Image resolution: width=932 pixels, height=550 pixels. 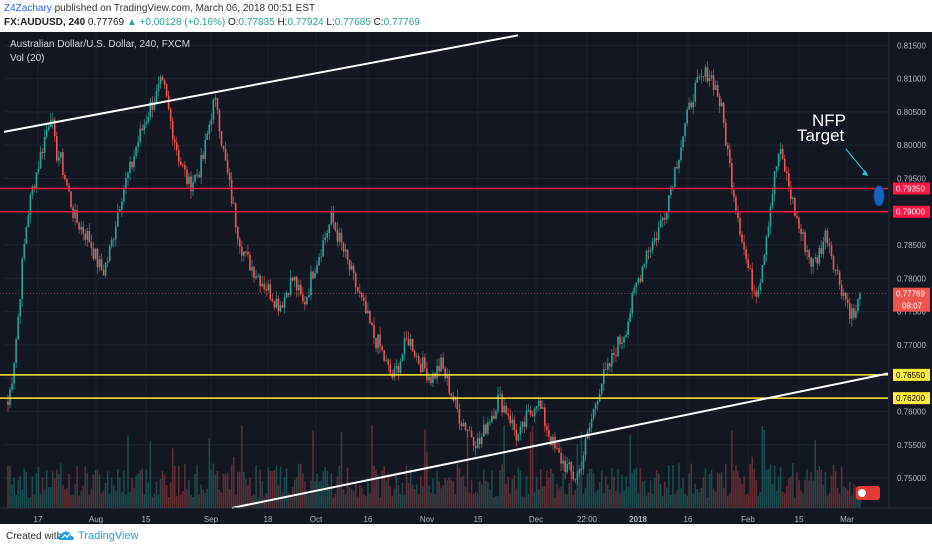 I want to click on y-tick-label: 0.75500, so click(x=911, y=445).